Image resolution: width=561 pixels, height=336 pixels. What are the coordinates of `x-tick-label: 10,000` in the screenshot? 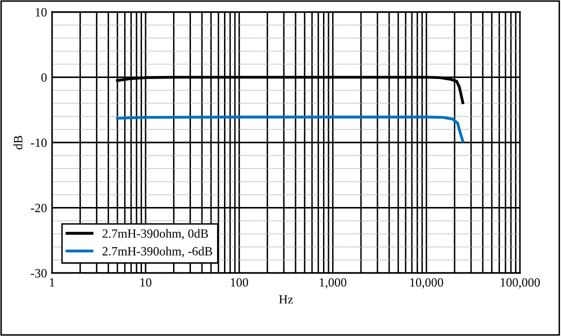 It's located at (427, 283).